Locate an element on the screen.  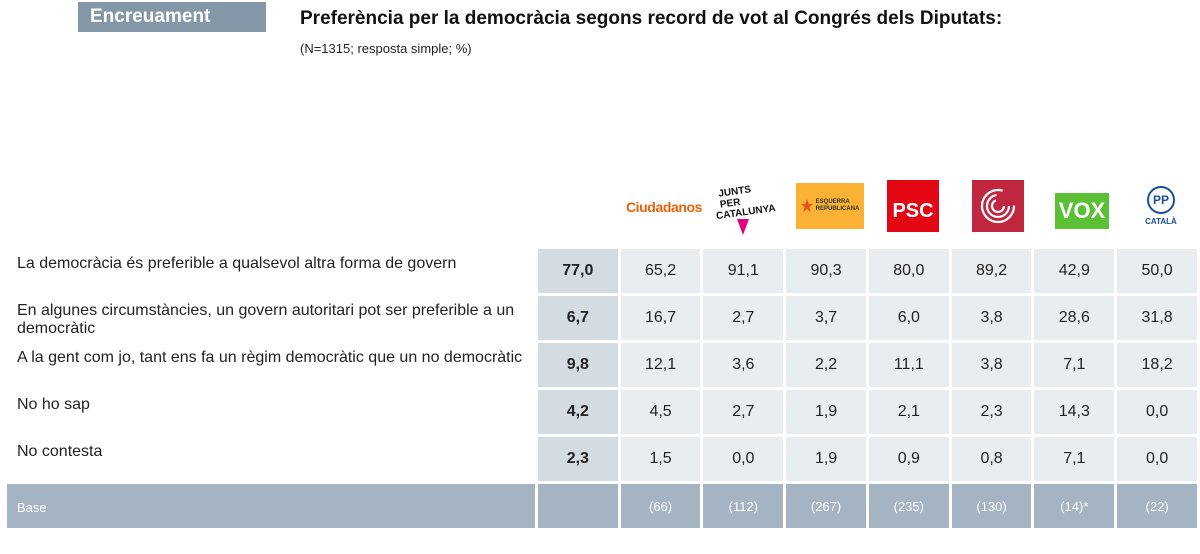
logo-pp-mark: PP is located at coordinates (1160, 200).